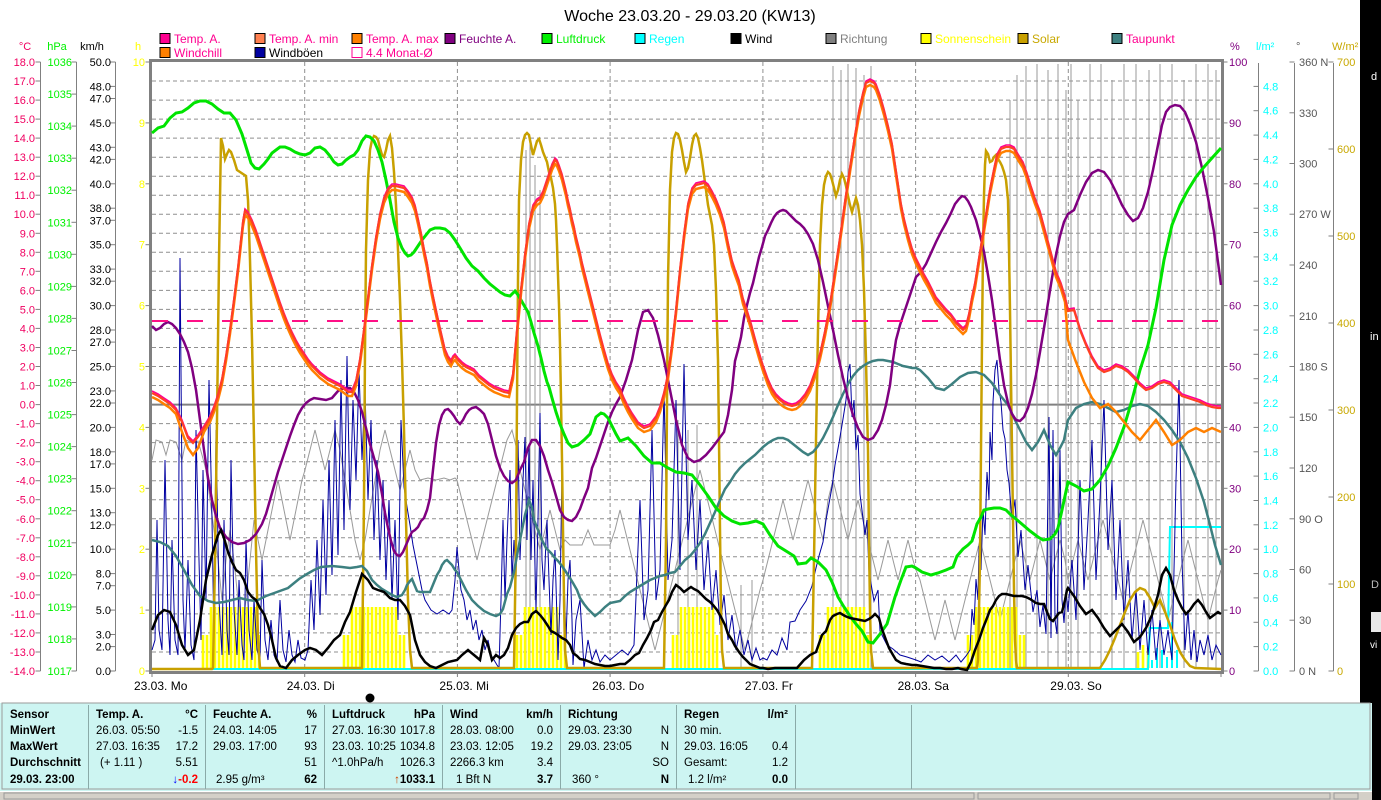  What do you see at coordinates (25, 463) in the screenshot?
I see `svg-text: -3.0` at bounding box center [25, 463].